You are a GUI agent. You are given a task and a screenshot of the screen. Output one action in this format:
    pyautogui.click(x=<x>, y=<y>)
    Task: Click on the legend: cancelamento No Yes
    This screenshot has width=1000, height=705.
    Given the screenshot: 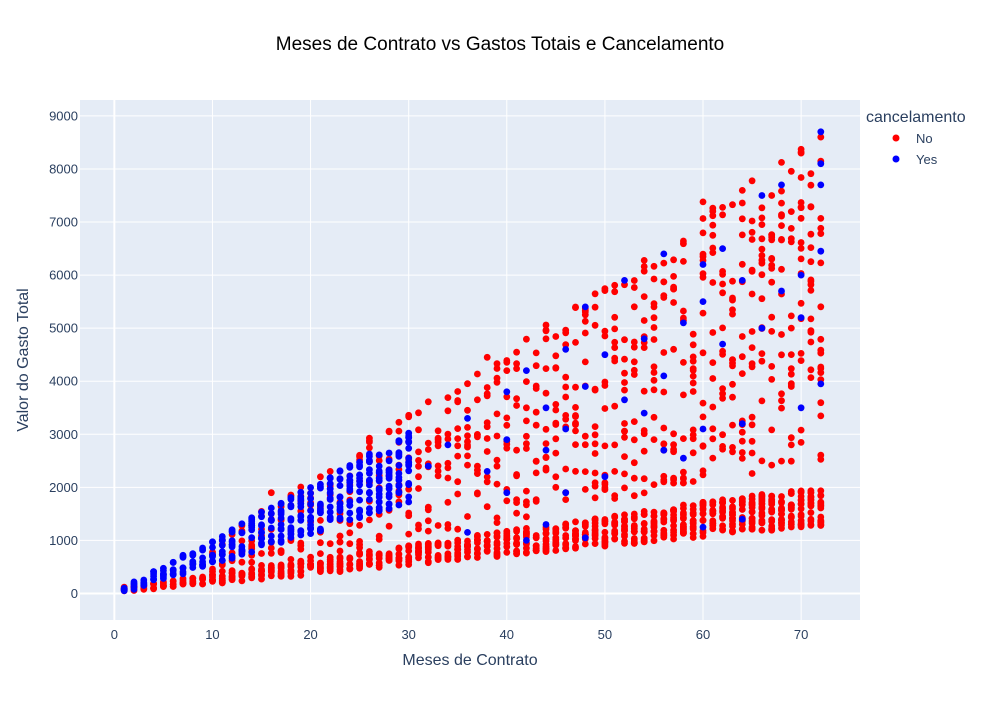 What is the action you would take?
    pyautogui.click(x=916, y=138)
    